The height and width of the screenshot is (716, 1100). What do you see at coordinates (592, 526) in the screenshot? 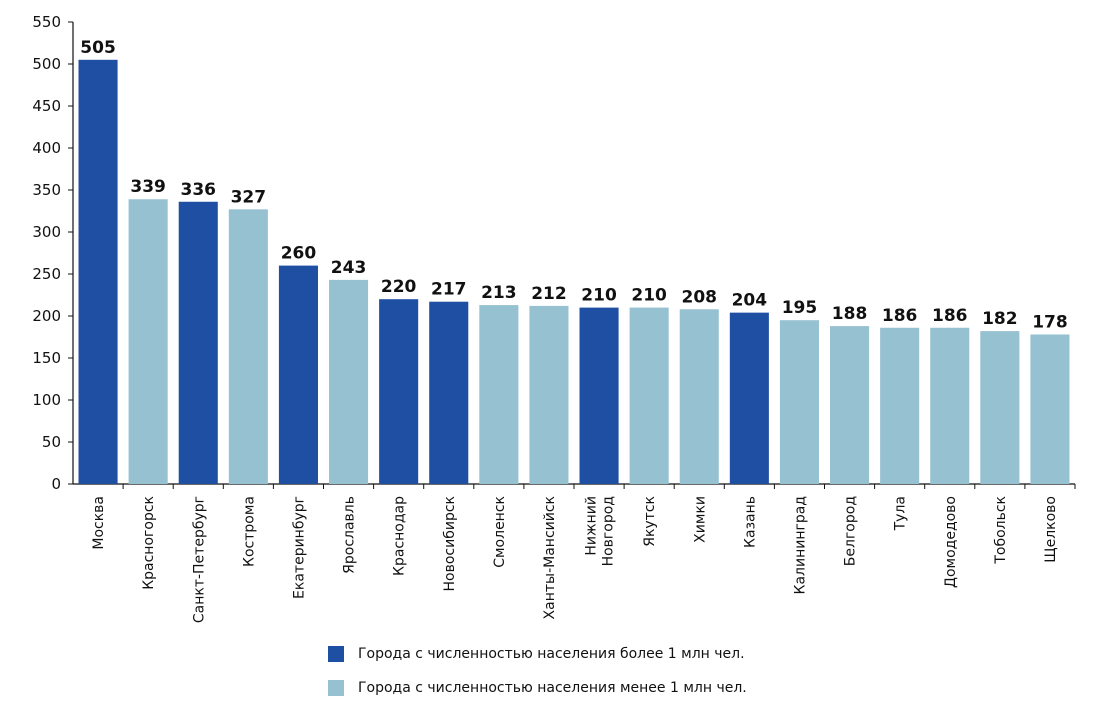
I see `x-tick-label-line: Нижний` at bounding box center [592, 526].